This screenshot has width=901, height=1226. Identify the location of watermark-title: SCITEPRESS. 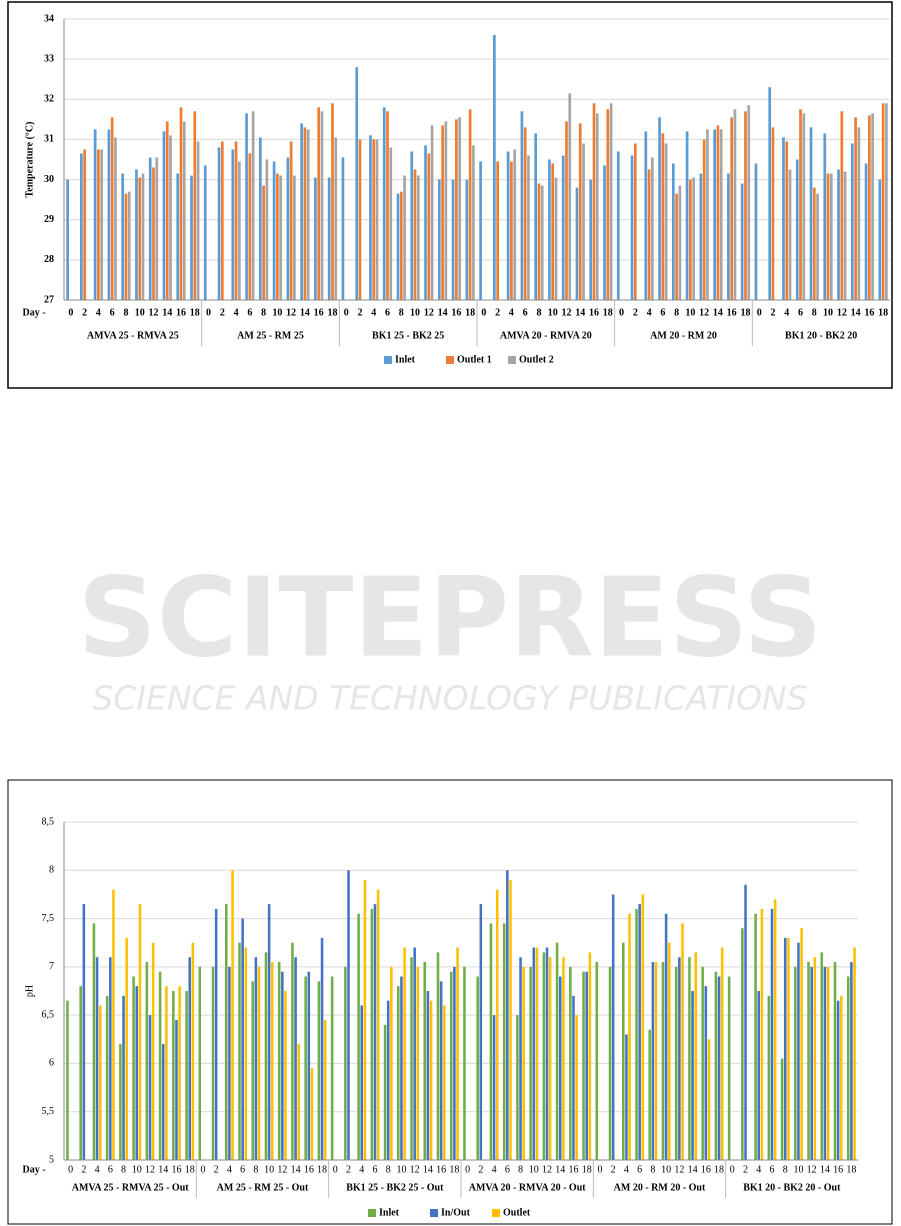
(449, 617).